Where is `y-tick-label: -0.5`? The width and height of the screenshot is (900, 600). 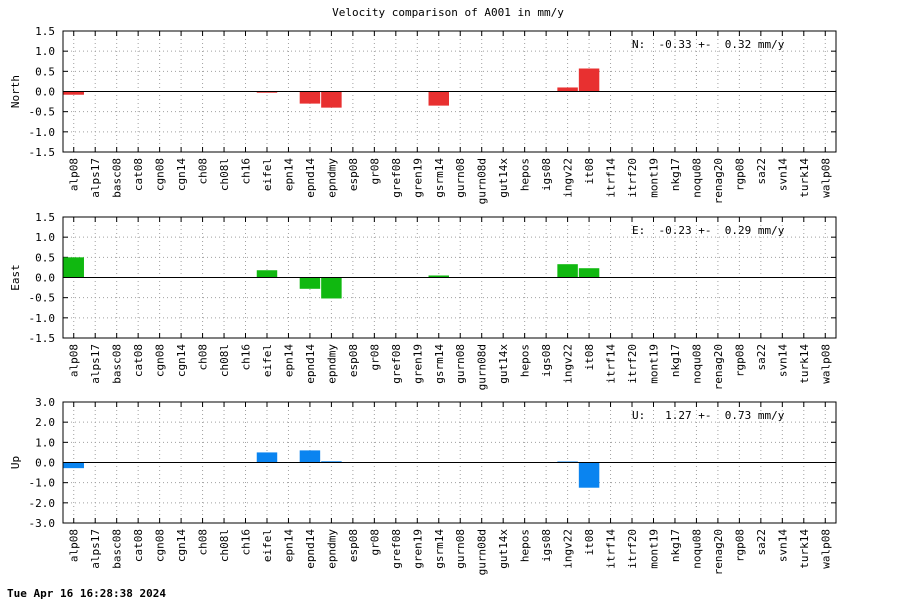 y-tick-label: -0.5 is located at coordinates (42, 298).